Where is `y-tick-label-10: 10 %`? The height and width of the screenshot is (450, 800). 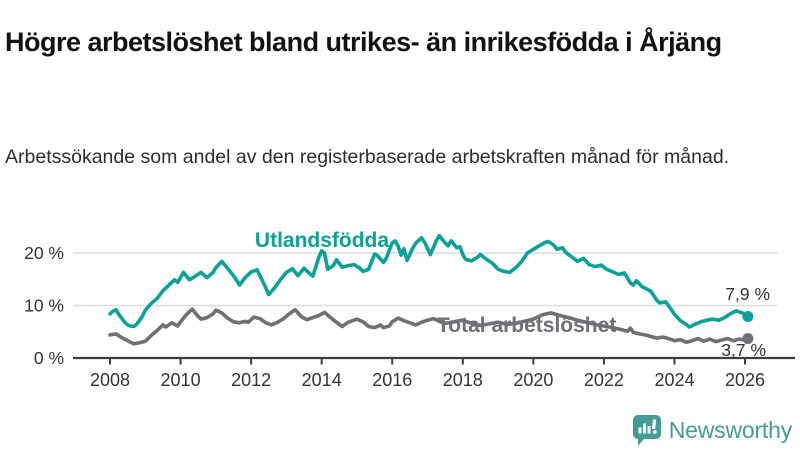 y-tick-label-10: 10 % is located at coordinates (44, 306).